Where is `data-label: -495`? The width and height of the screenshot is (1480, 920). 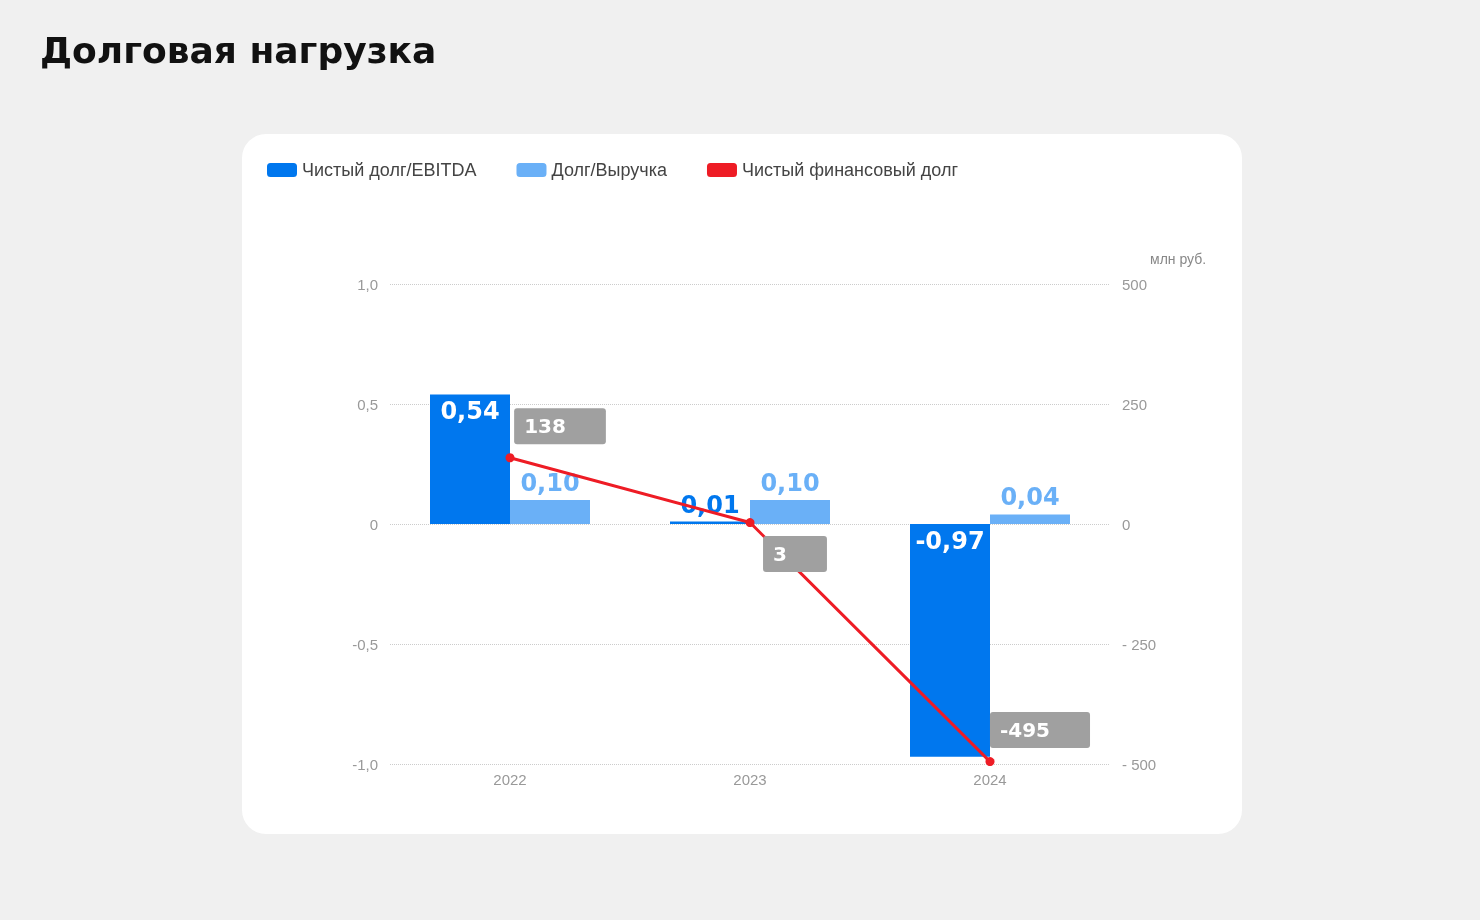
data-label: -495 is located at coordinates (1025, 730).